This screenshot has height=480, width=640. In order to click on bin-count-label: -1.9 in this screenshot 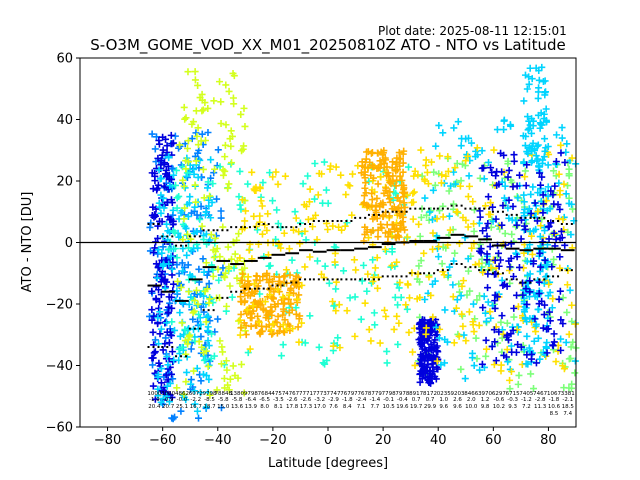, I will do `click(154, 400)`.